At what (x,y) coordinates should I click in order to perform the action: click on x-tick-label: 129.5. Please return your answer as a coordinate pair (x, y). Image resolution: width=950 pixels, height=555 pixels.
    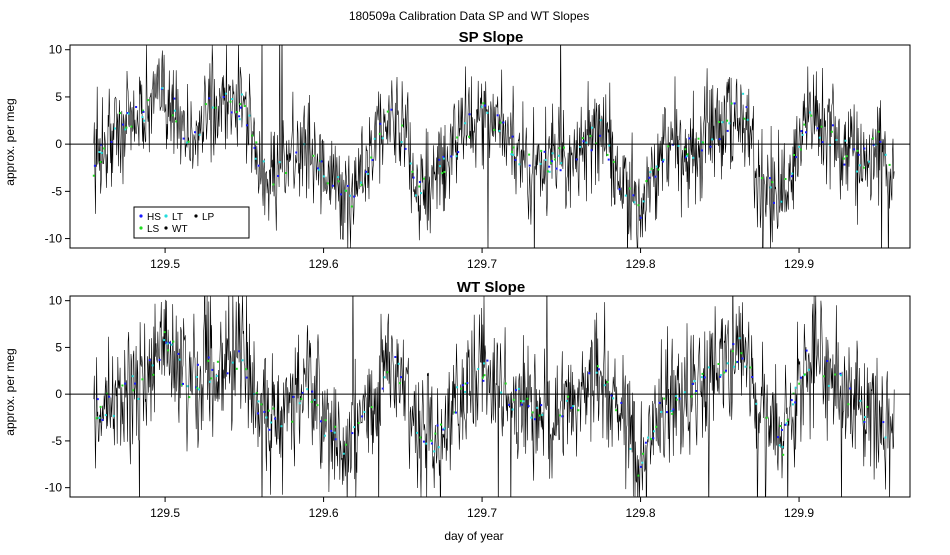
    Looking at the image, I should click on (165, 513).